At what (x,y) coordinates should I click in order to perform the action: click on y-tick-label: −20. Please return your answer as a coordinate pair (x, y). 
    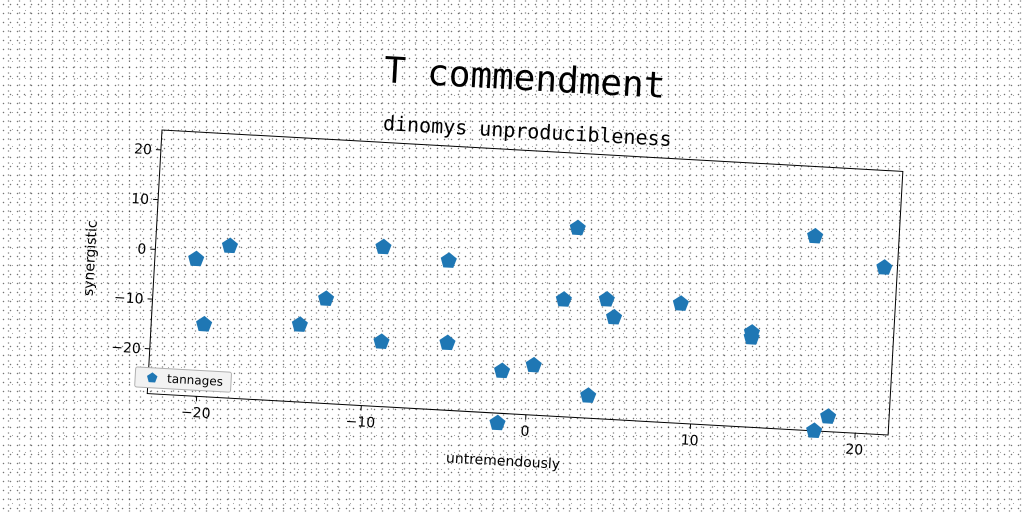
    Looking at the image, I should click on (126, 349).